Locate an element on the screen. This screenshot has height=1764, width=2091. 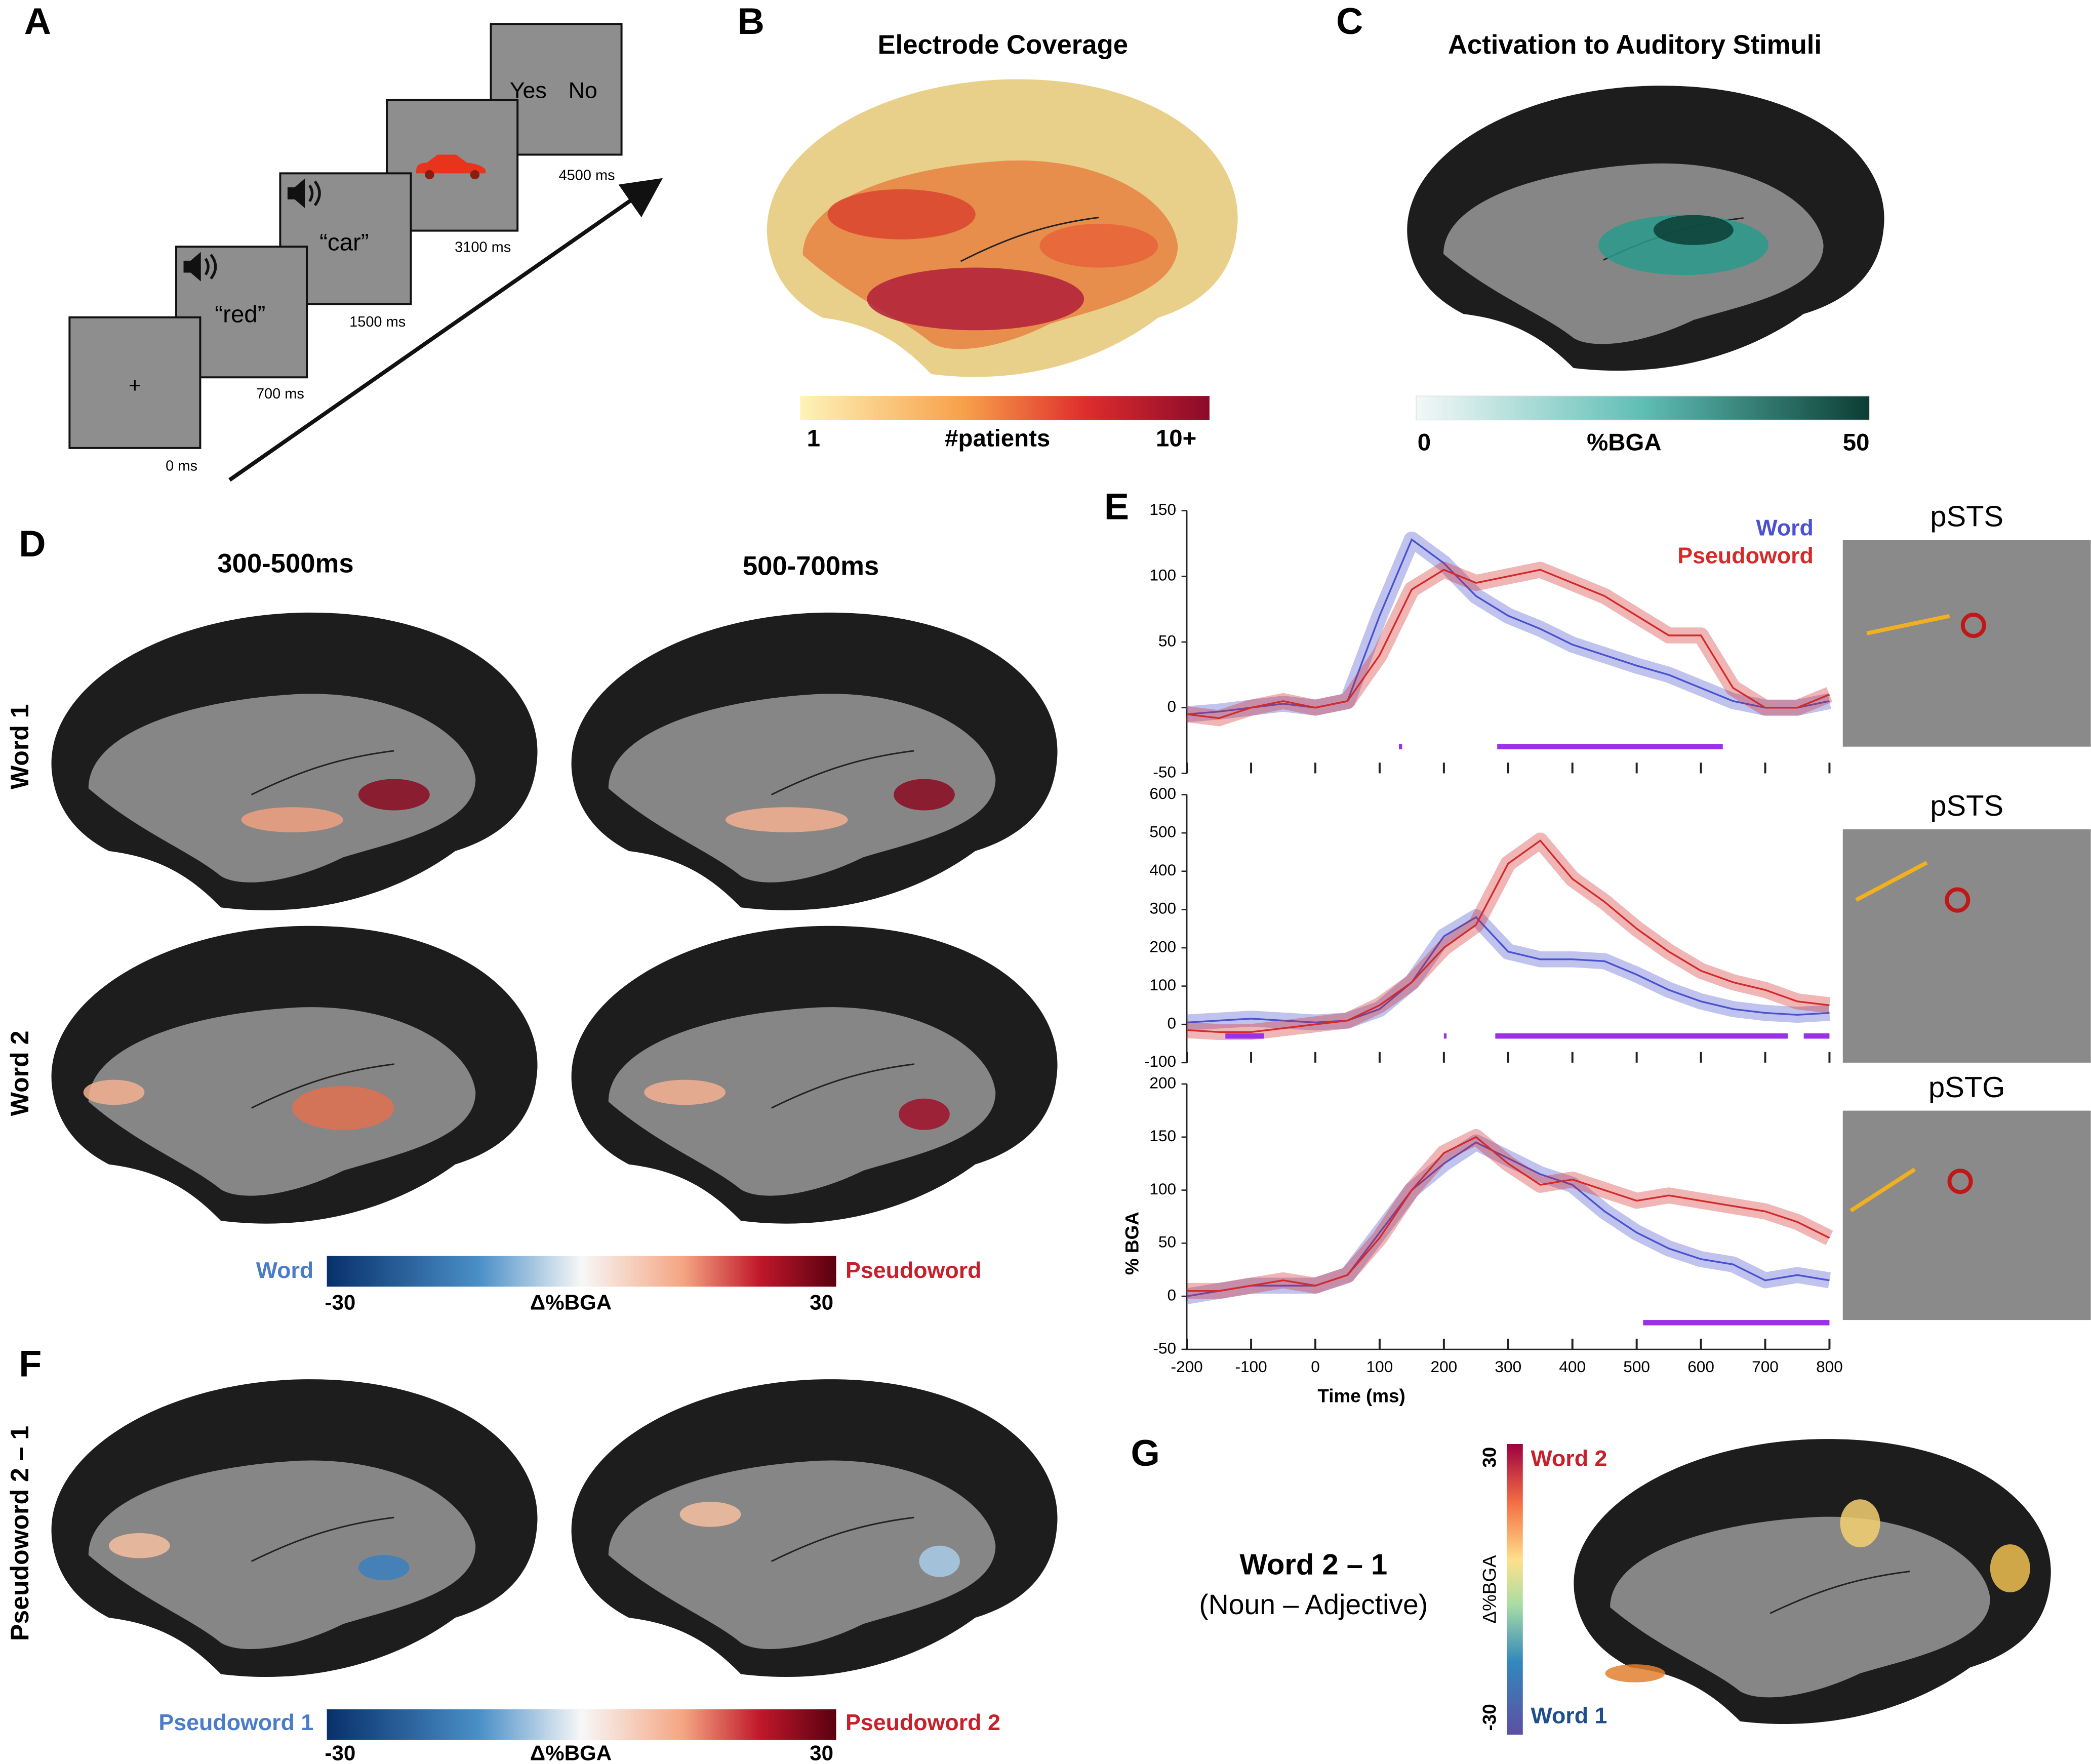
y-tick-label: 150 is located at coordinates (1162, 1136).